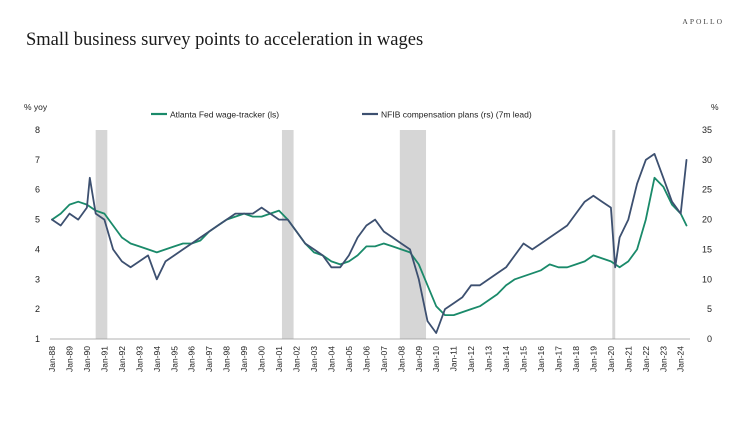 This screenshot has width=750, height=421. What do you see at coordinates (506, 359) in the screenshot?
I see `x-tick-label: Jan-14` at bounding box center [506, 359].